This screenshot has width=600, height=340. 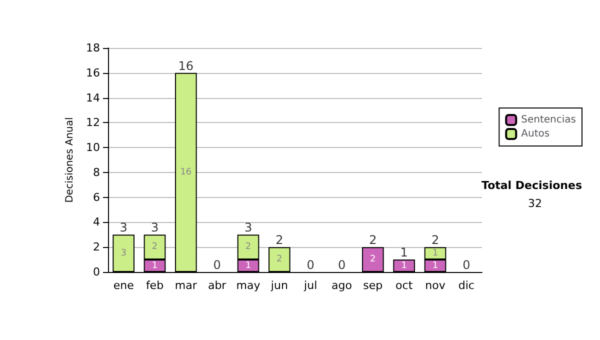 What do you see at coordinates (532, 185) in the screenshot?
I see `annotation: Total Decisiones` at bounding box center [532, 185].